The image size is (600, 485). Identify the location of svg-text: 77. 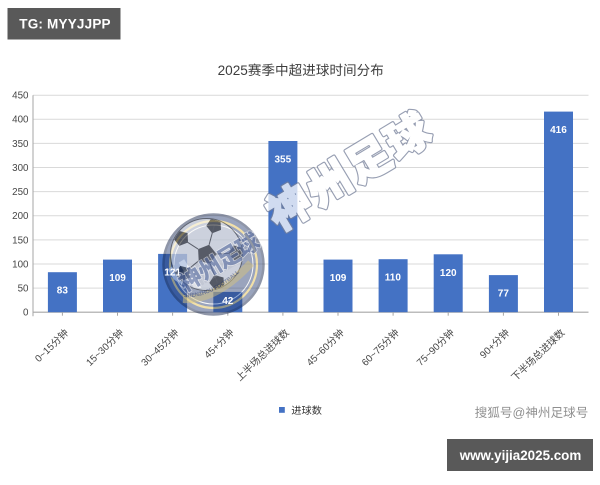
(504, 294).